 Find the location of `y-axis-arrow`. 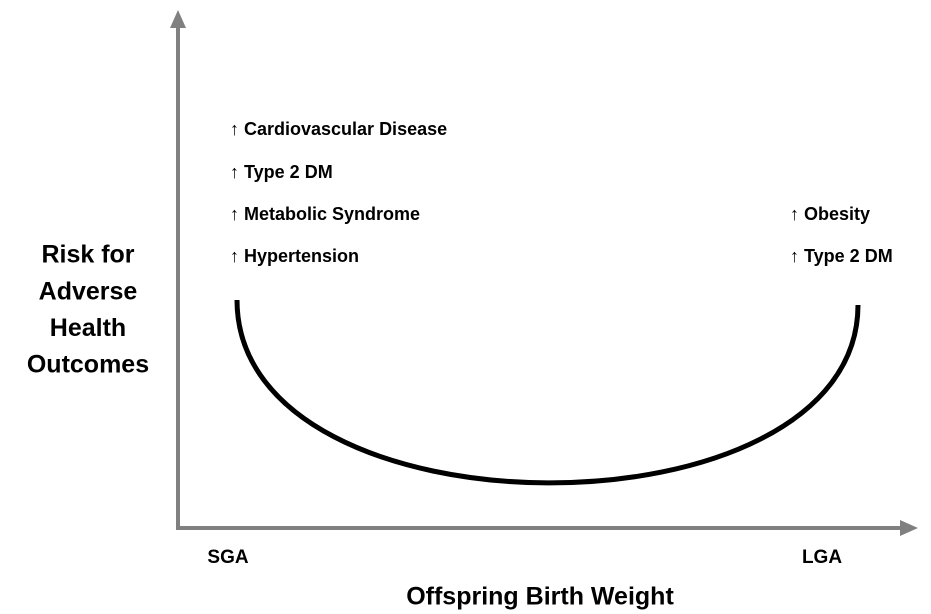

y-axis-arrow is located at coordinates (178, 19).